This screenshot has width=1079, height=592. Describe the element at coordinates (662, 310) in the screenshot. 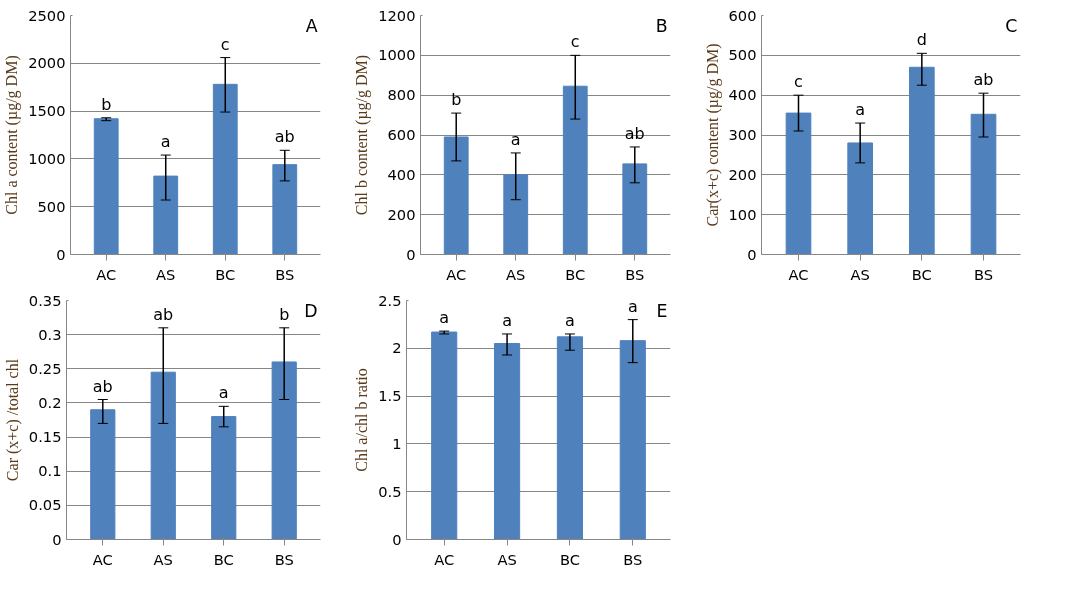

I see `annotation: E` at that location.